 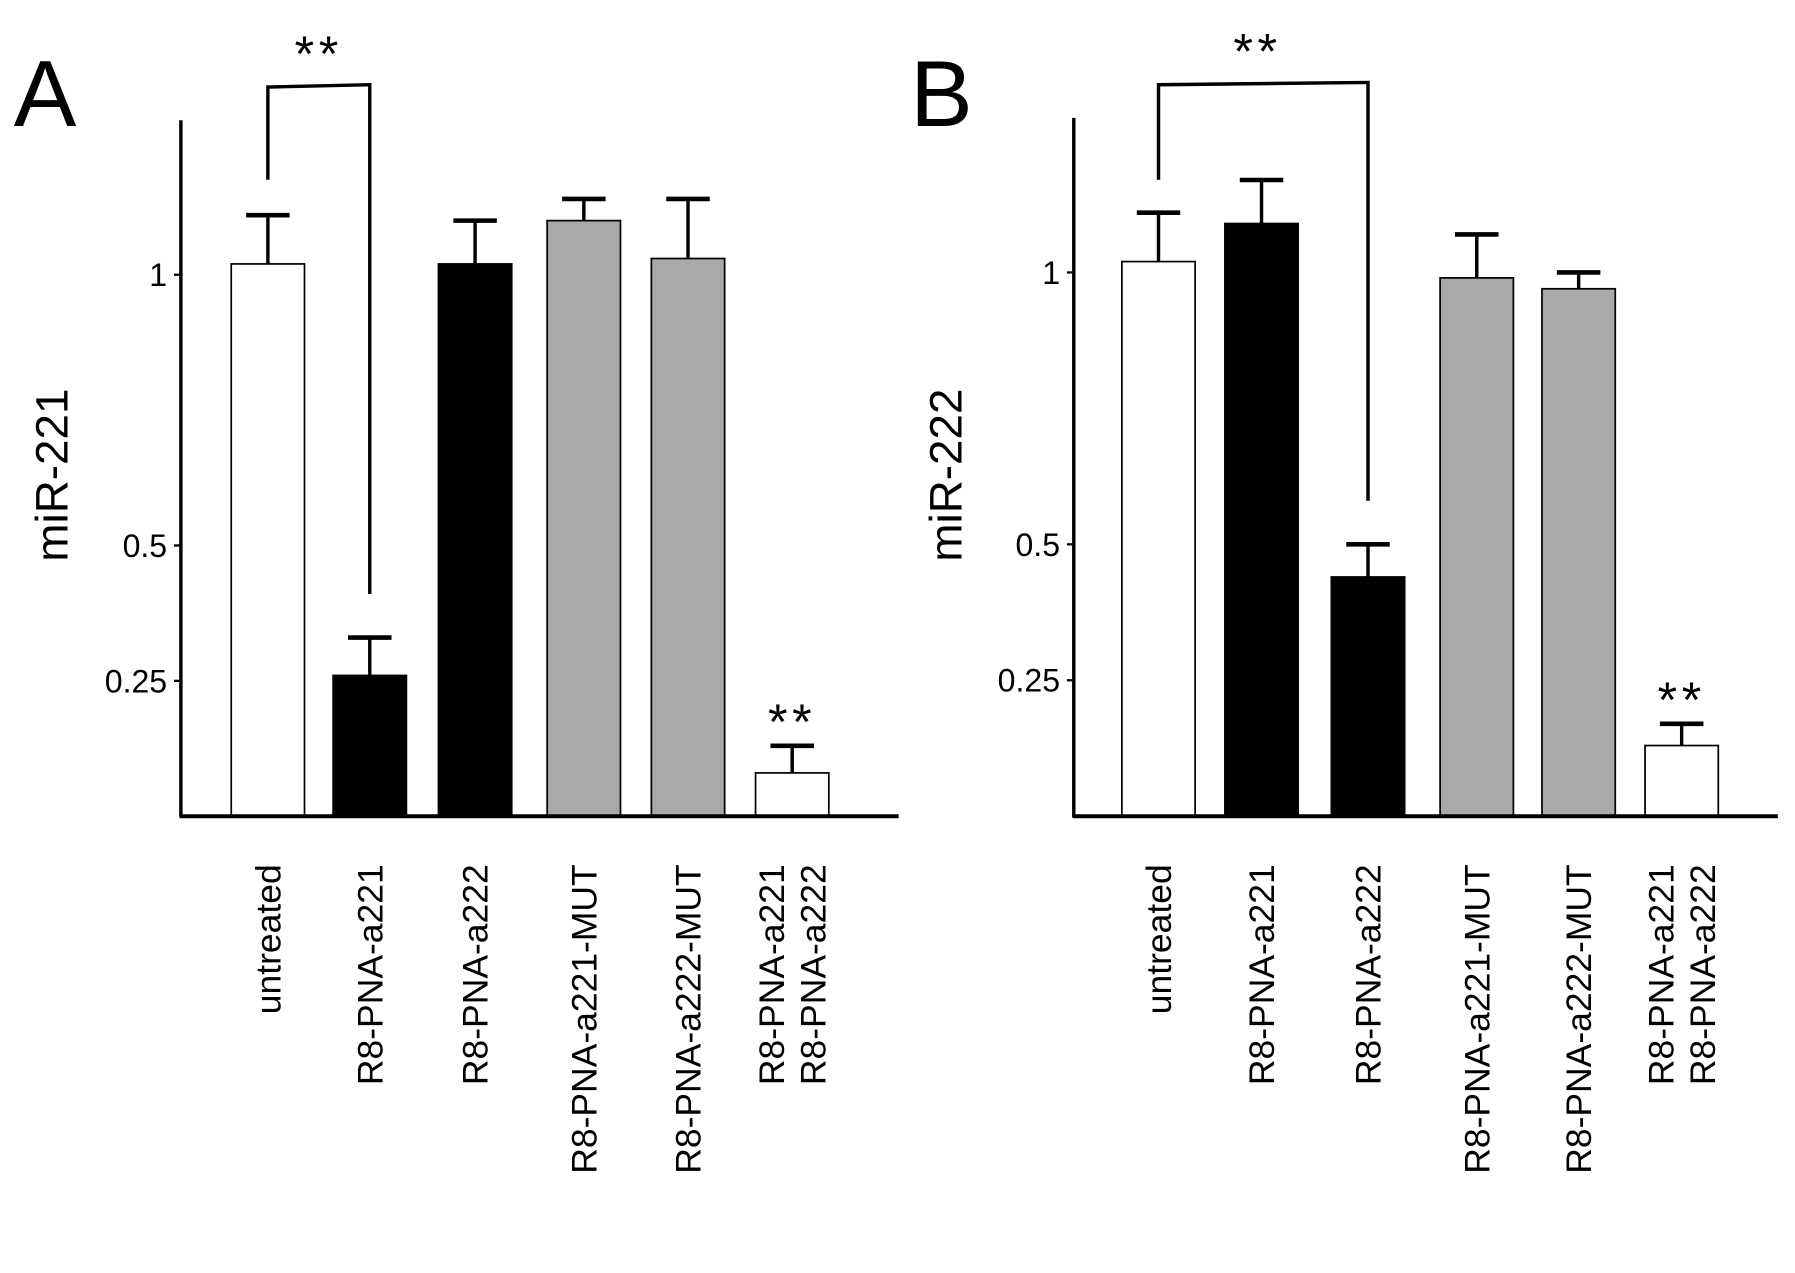 What do you see at coordinates (45, 93) in the screenshot?
I see `panel-label: A` at bounding box center [45, 93].